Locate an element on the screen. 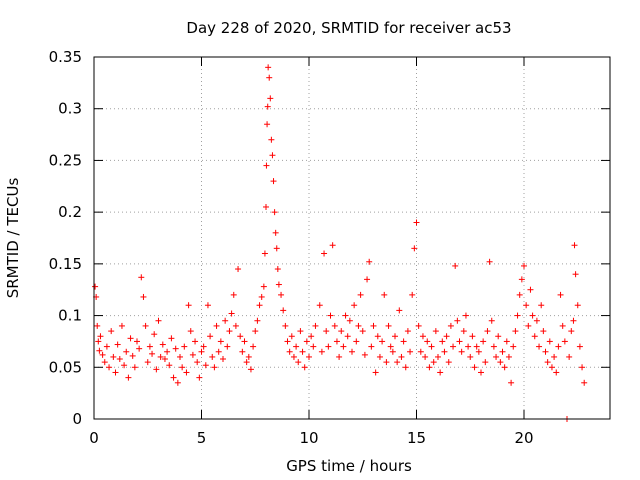 This screenshot has width=640, height=480. y-tick-label: 0.1 is located at coordinates (70, 316).